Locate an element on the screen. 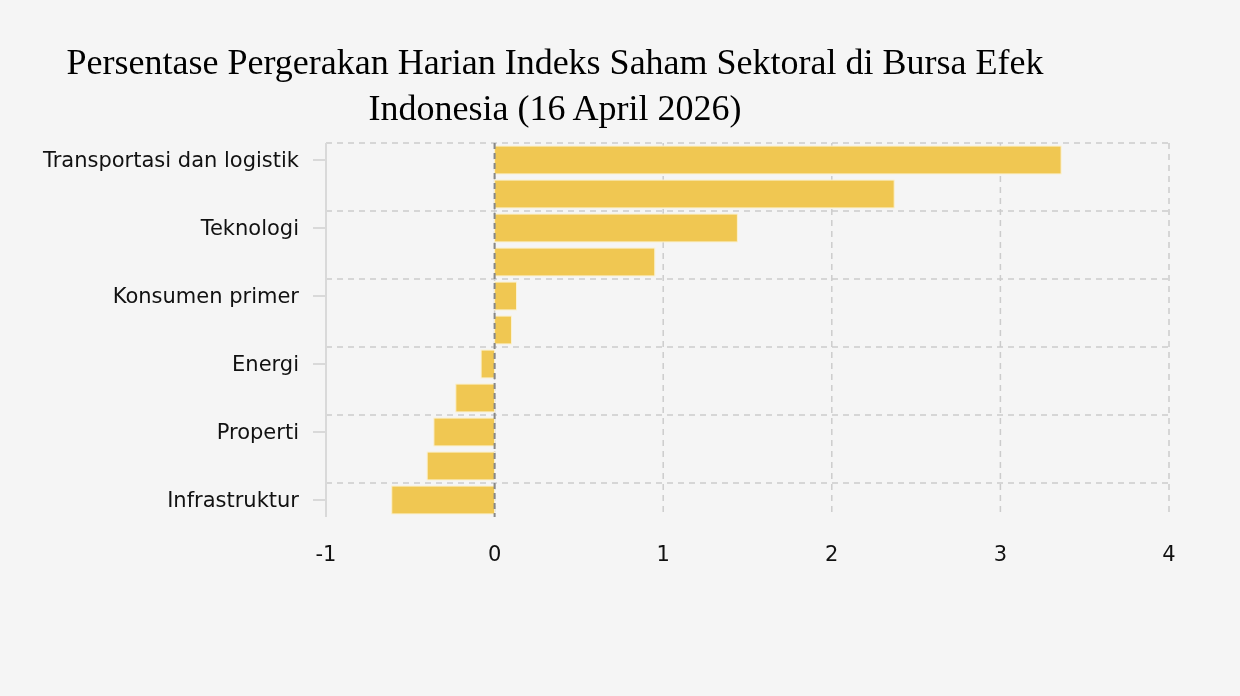  x-tick-label: 3 is located at coordinates (1000, 554).